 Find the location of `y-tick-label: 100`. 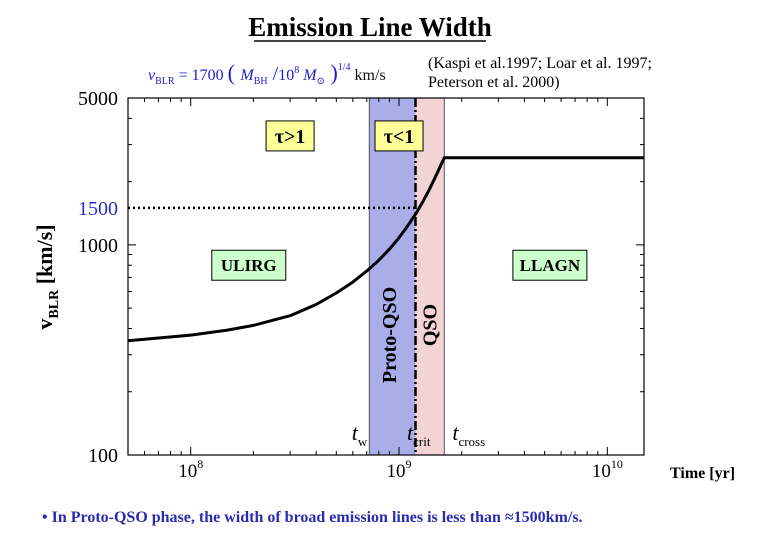

y-tick-label: 100 is located at coordinates (103, 456).